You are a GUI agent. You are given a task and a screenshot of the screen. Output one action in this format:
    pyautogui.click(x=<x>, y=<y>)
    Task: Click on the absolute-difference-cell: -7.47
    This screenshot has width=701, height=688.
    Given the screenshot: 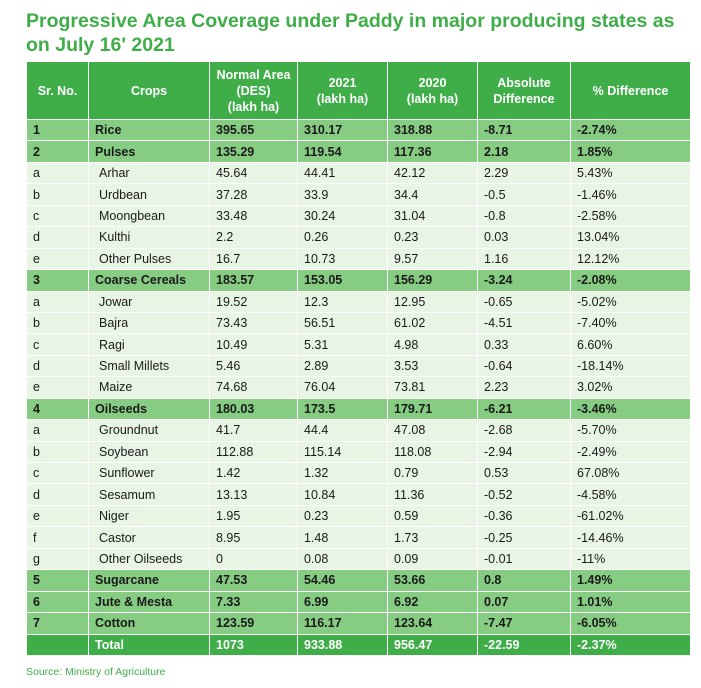 What is the action you would take?
    pyautogui.click(x=524, y=623)
    